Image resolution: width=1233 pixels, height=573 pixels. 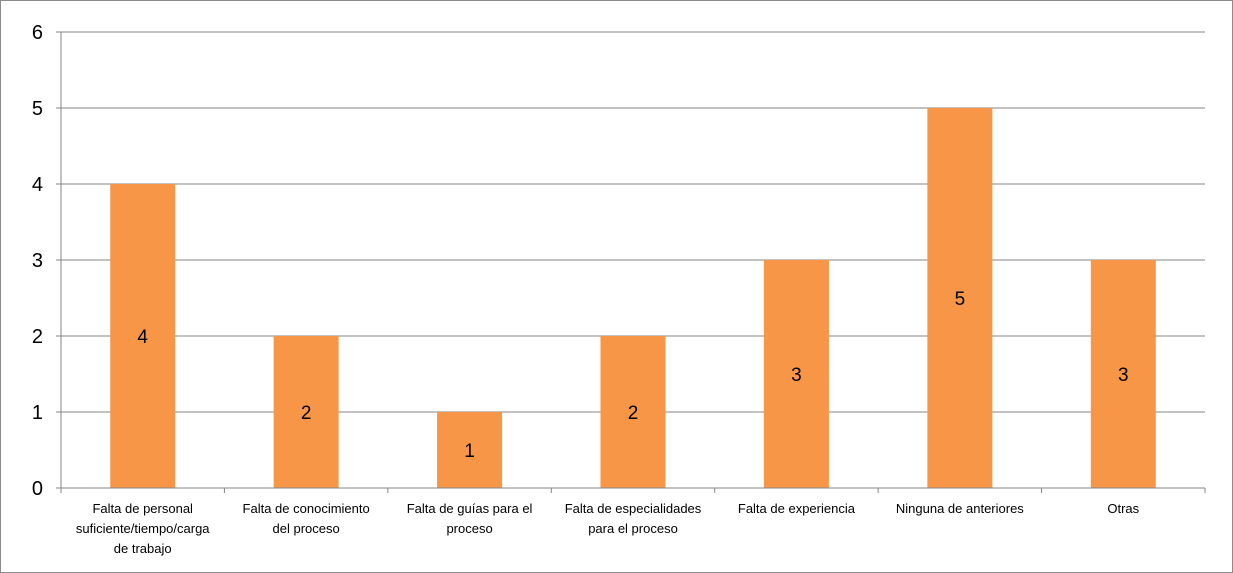 I want to click on data-label: 5, so click(x=960, y=299).